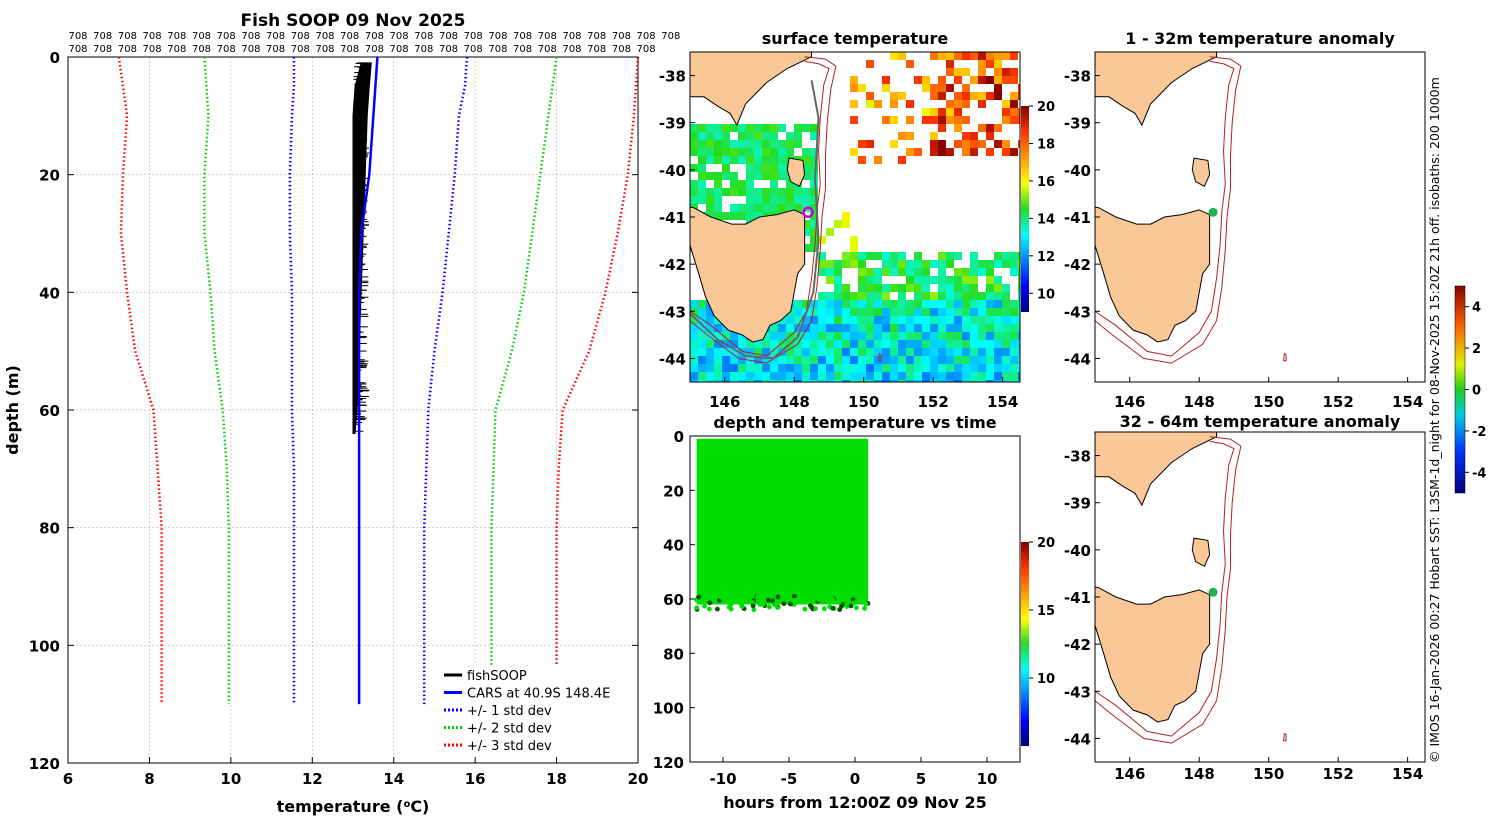 This screenshot has width=1500, height=820. I want to click on cars-at-40-9s-148-4e-line, so click(368, 380).